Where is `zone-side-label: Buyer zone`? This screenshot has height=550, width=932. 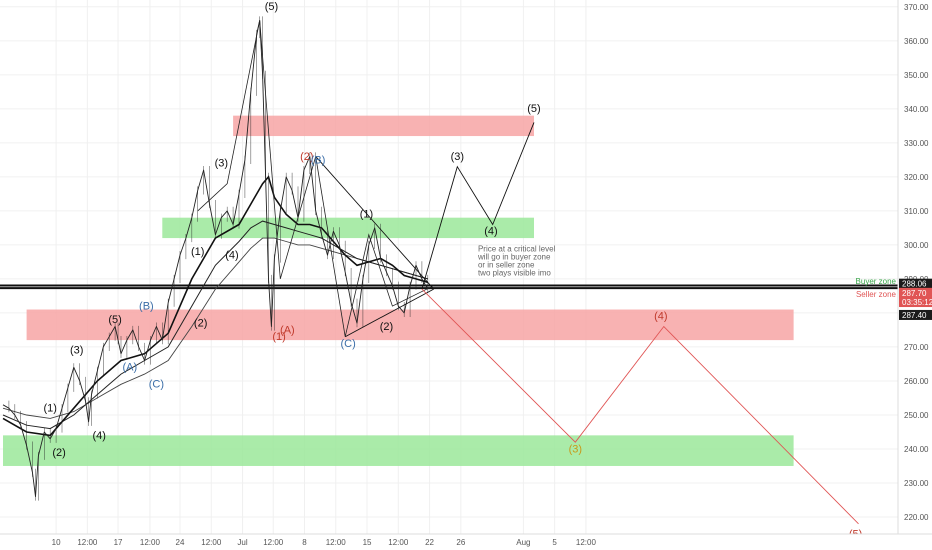
zone-side-label: Buyer zone is located at coordinates (876, 281).